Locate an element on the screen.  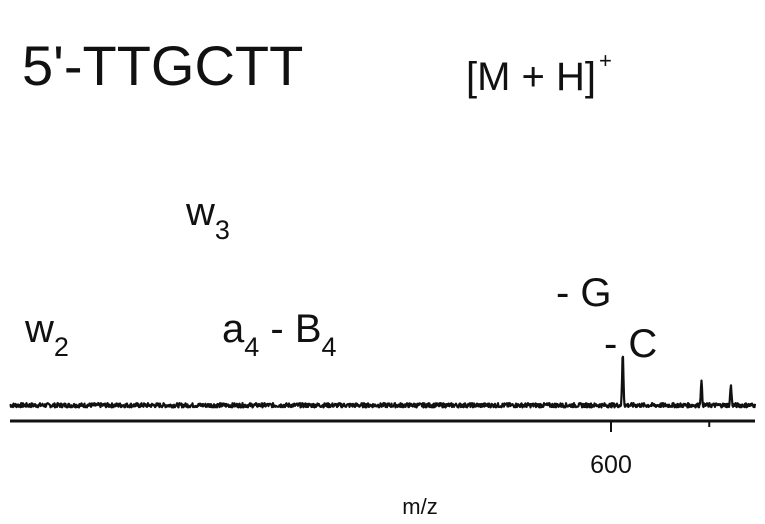
annotation-w2: w2 is located at coordinates (46, 334).